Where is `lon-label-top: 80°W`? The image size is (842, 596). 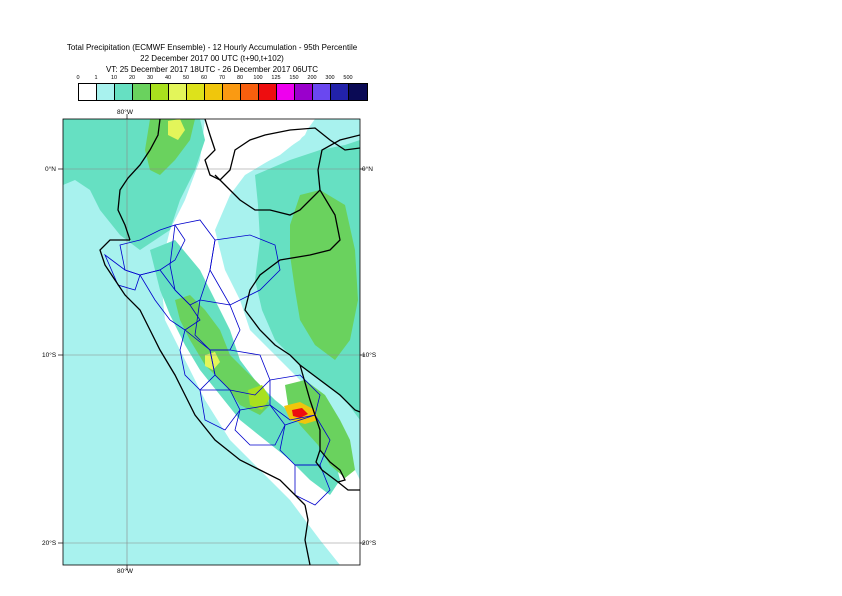
lon-label-top: 80°W is located at coordinates (125, 112).